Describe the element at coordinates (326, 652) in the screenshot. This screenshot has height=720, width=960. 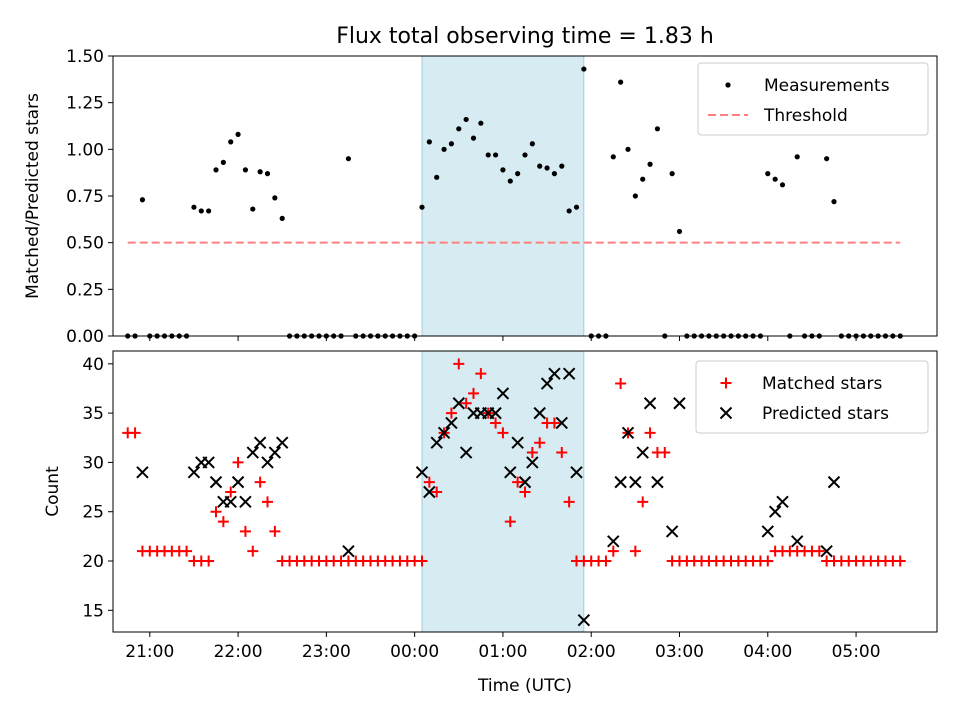
I see `x-tick-label: 23:00` at that location.